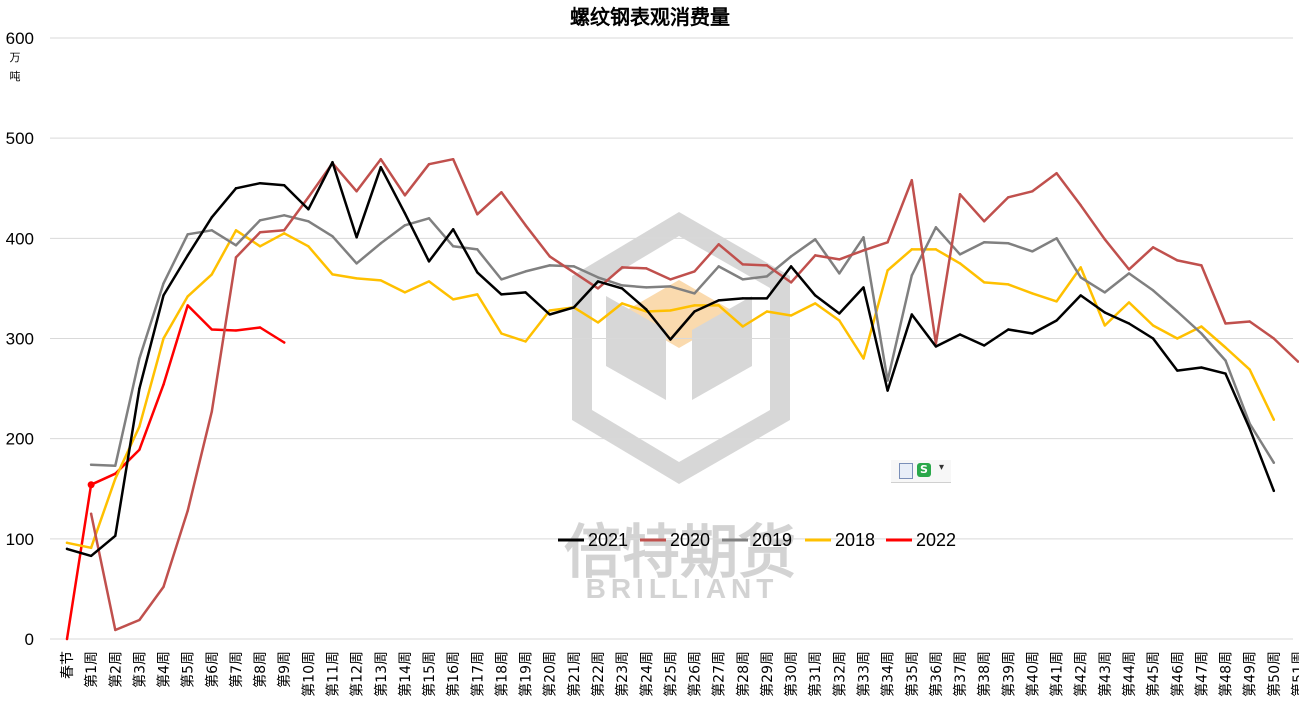  I want to click on x-tick-label: 第15周, so click(429, 674).